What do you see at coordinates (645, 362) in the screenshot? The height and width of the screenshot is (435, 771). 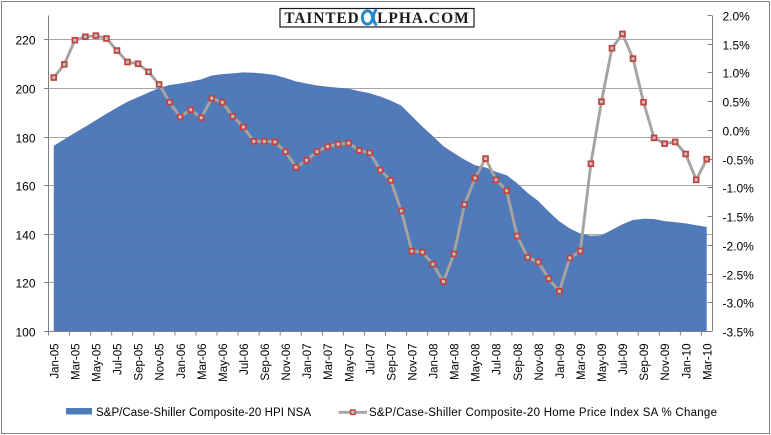 I see `svg-text: Sep-09` at bounding box center [645, 362].